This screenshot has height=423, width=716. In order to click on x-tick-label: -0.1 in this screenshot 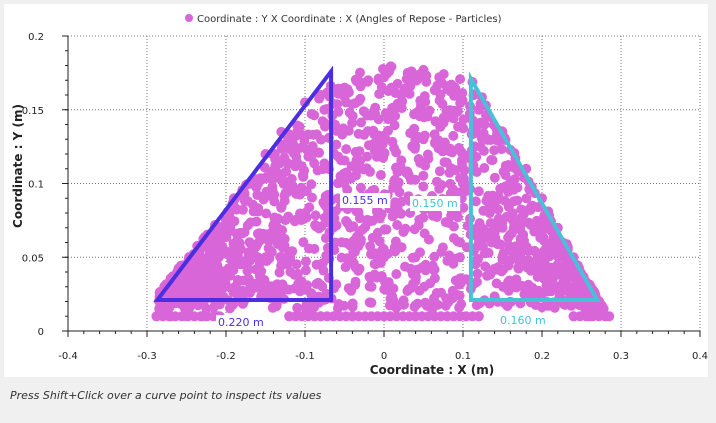, I will do `click(305, 356)`.